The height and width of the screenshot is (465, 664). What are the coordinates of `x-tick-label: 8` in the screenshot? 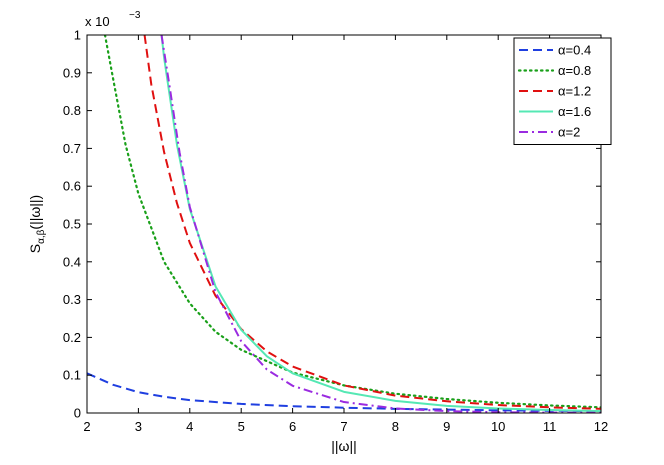 It's located at (395, 426).